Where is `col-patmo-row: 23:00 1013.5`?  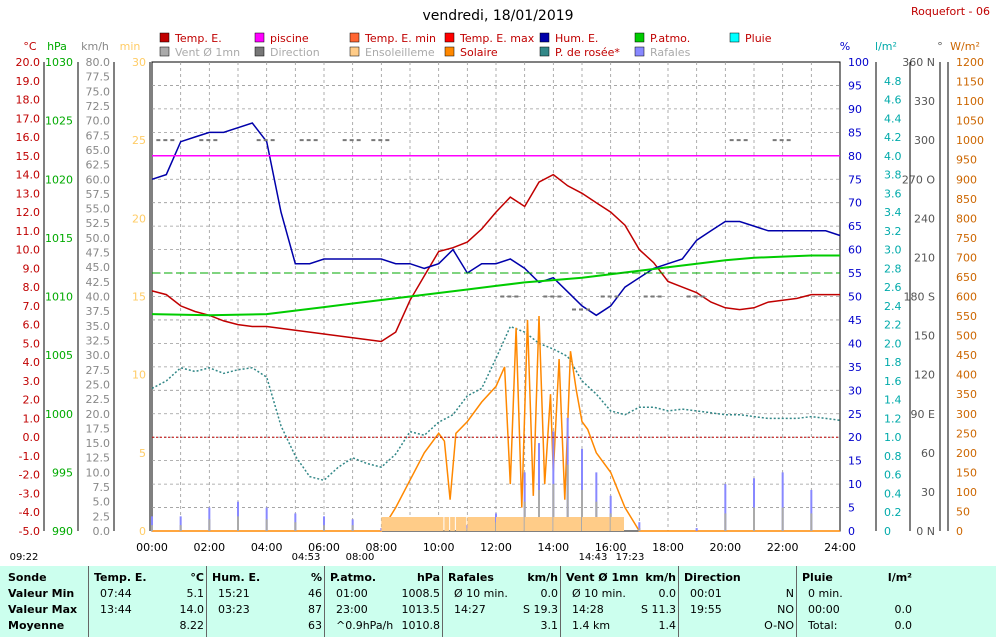 col-patmo-row: 23:00 1013.5 is located at coordinates (385, 610).